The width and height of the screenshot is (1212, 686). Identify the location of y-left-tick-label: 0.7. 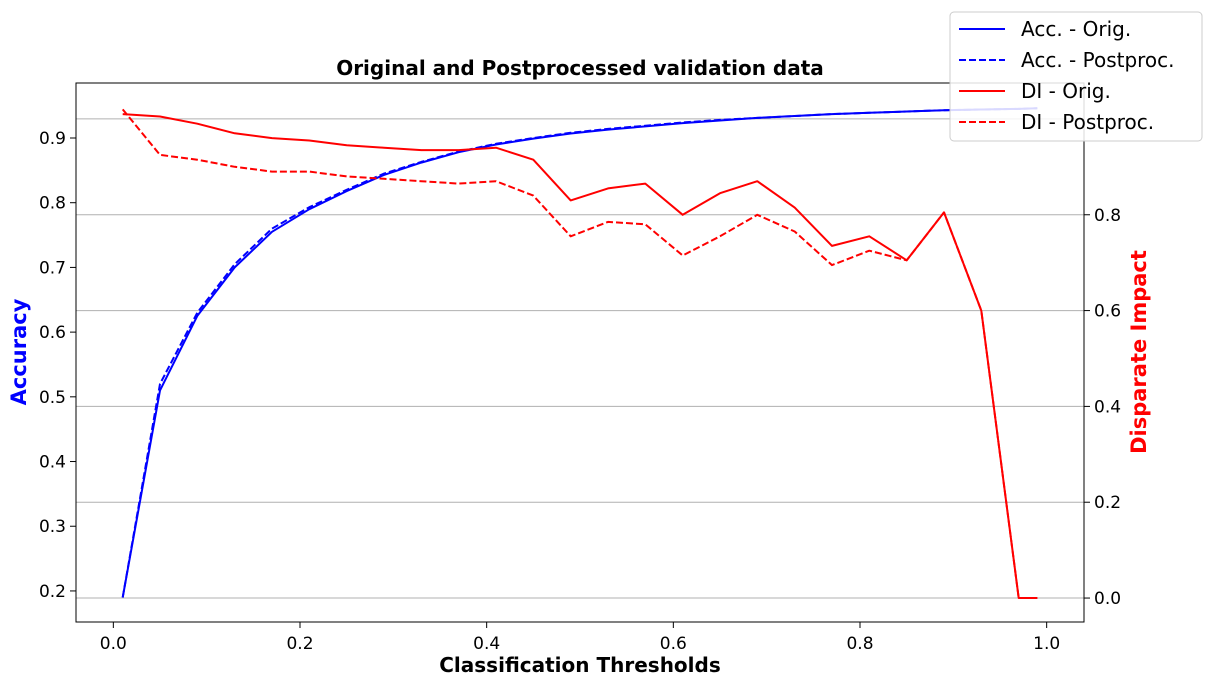
(52, 268).